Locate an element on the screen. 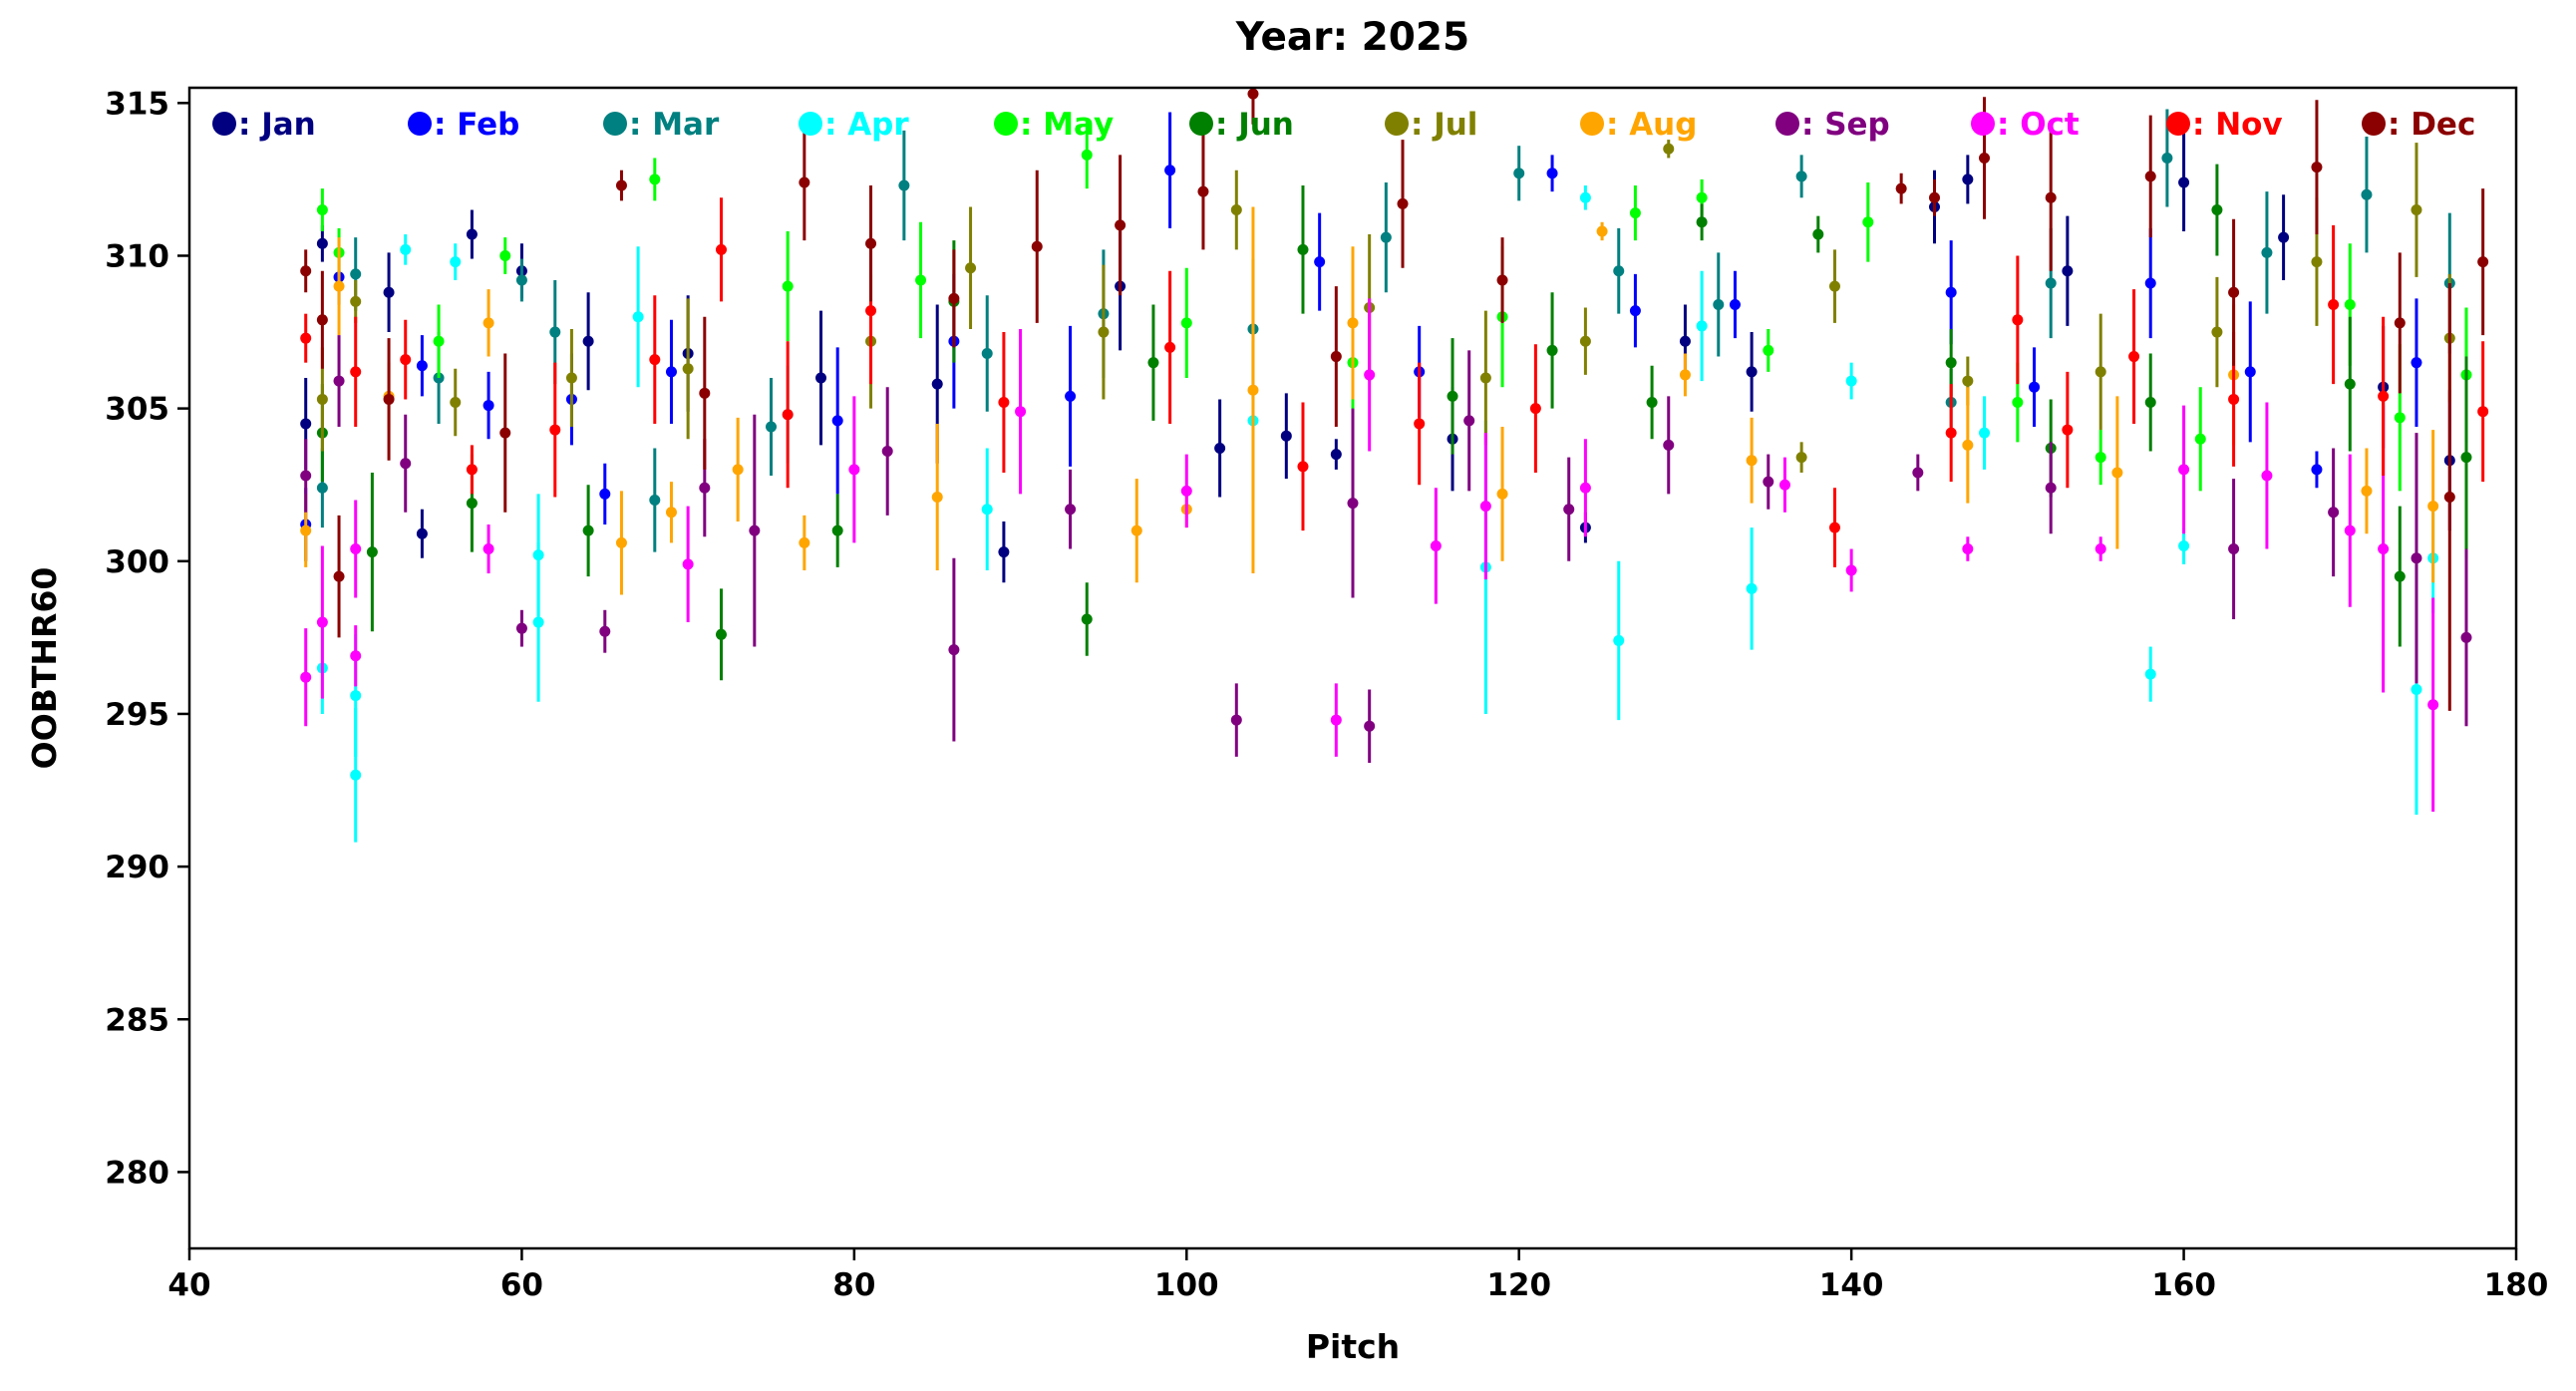 This screenshot has height=1391, width=2576. legend-item-oct: : Oct is located at coordinates (2025, 125).